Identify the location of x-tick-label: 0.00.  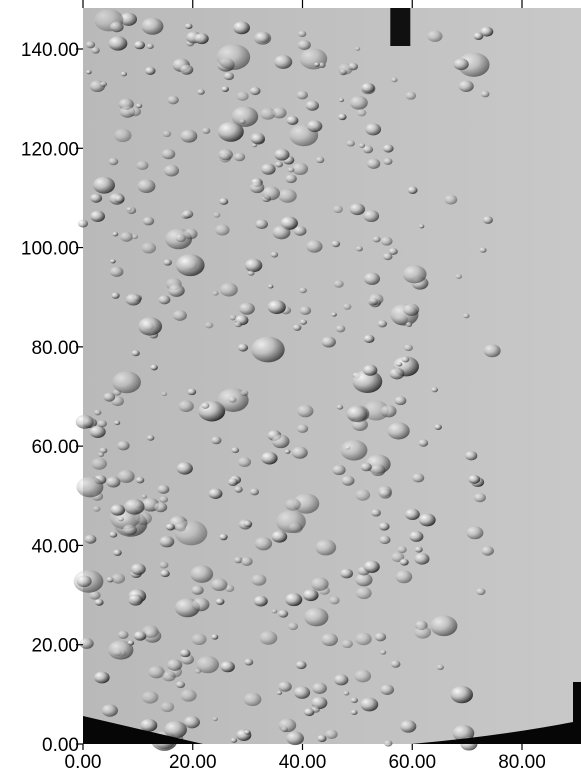
(83, 762).